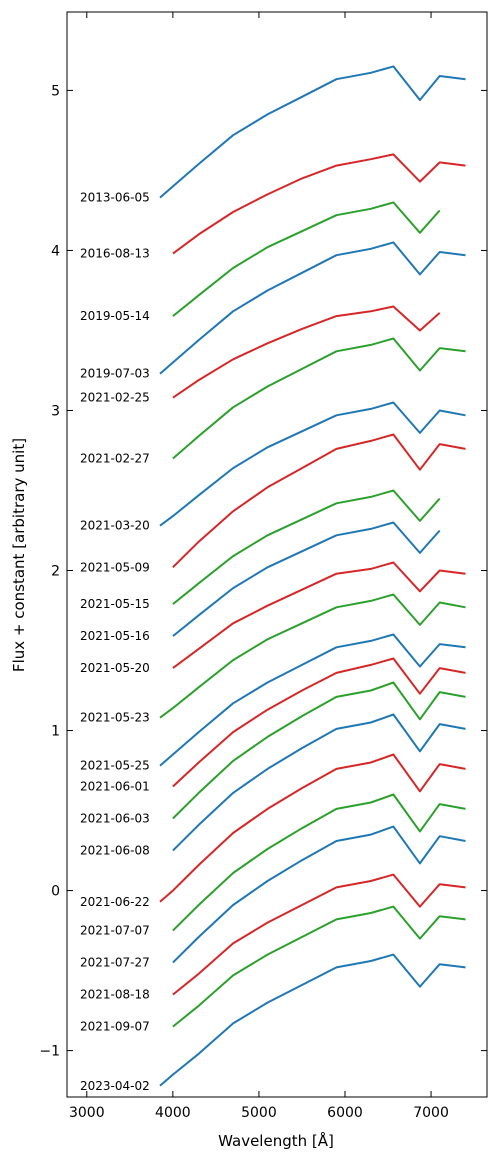  Describe the element at coordinates (115, 1086) in the screenshot. I see `series-label: 2023-04-02` at that location.